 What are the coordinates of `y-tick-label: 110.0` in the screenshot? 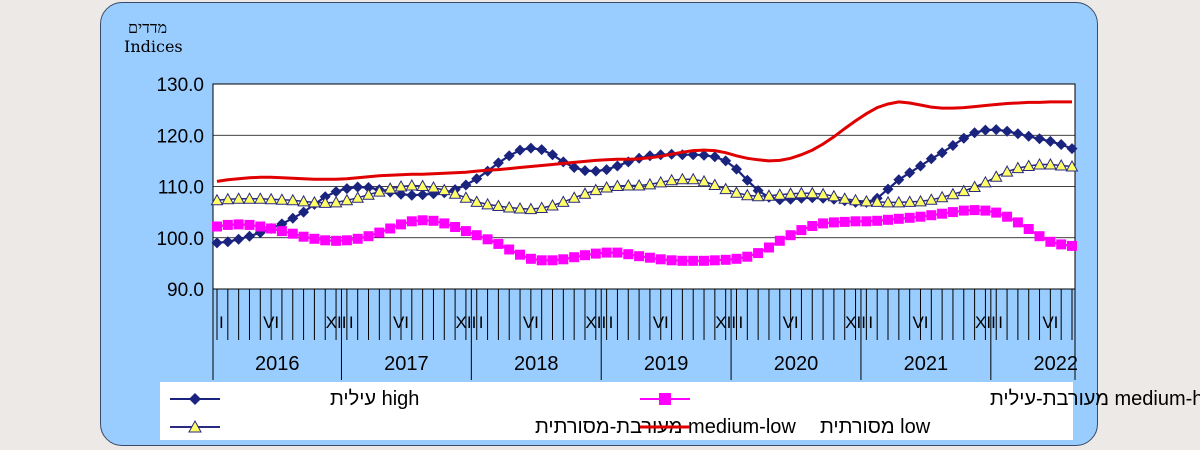 It's located at (181, 188).